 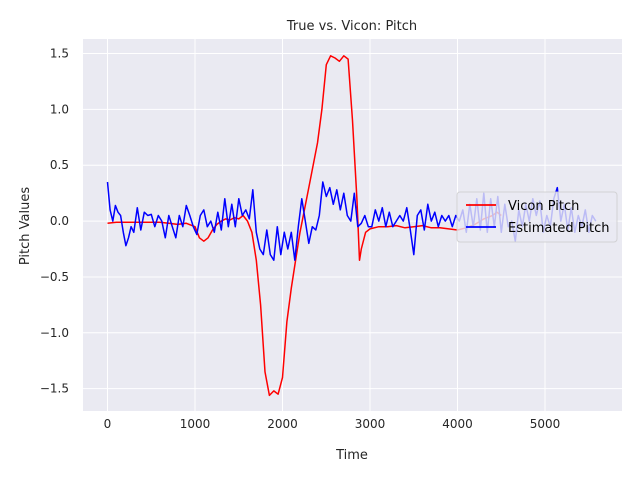 I want to click on y-tick-label: 1.0, so click(x=59, y=109).